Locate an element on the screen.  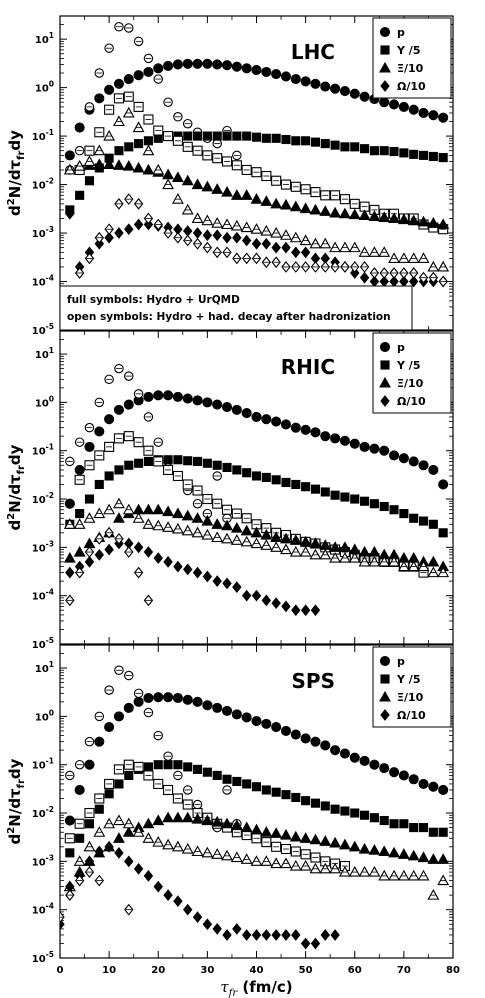
y-tick-label: 10⁰ is located at coordinates (44, 401).